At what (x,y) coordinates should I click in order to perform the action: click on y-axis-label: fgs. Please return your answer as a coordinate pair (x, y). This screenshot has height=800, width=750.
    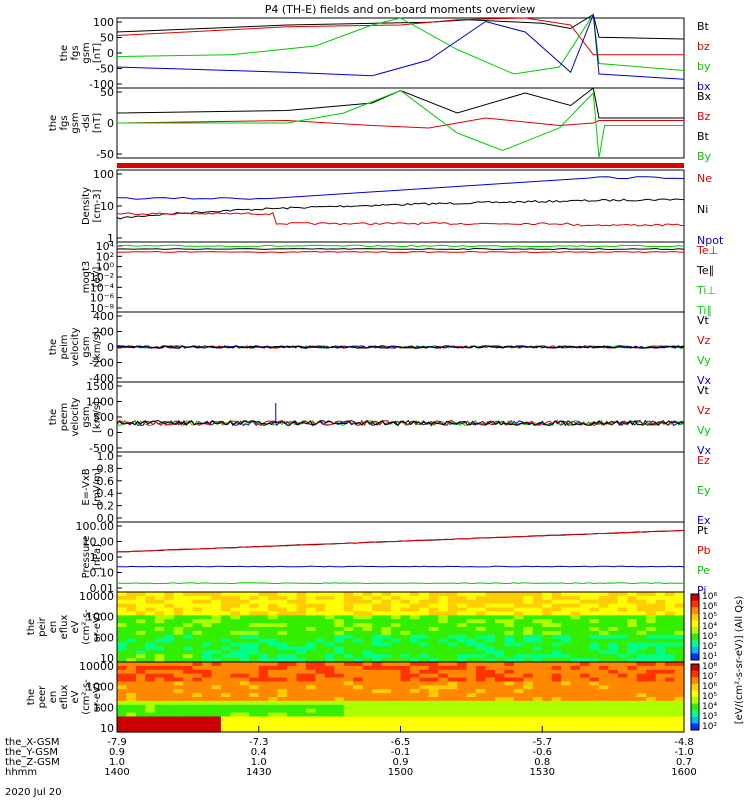
    Looking at the image, I should click on (64, 122).